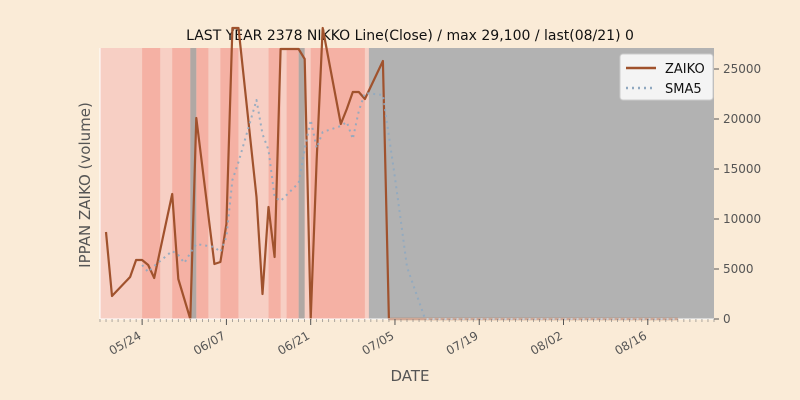 This screenshot has width=800, height=400. What do you see at coordinates (85, 185) in the screenshot?
I see `y-axis-label: IPPAN ZAIKO (volume)` at bounding box center [85, 185].